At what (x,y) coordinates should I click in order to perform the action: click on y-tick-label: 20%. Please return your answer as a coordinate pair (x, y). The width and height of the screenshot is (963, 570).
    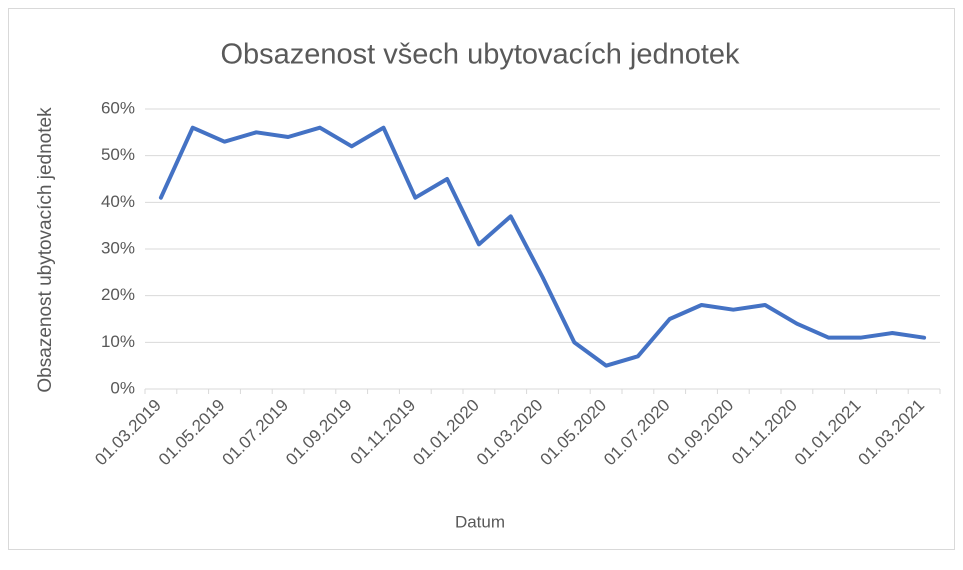
    Looking at the image, I should click on (118, 294).